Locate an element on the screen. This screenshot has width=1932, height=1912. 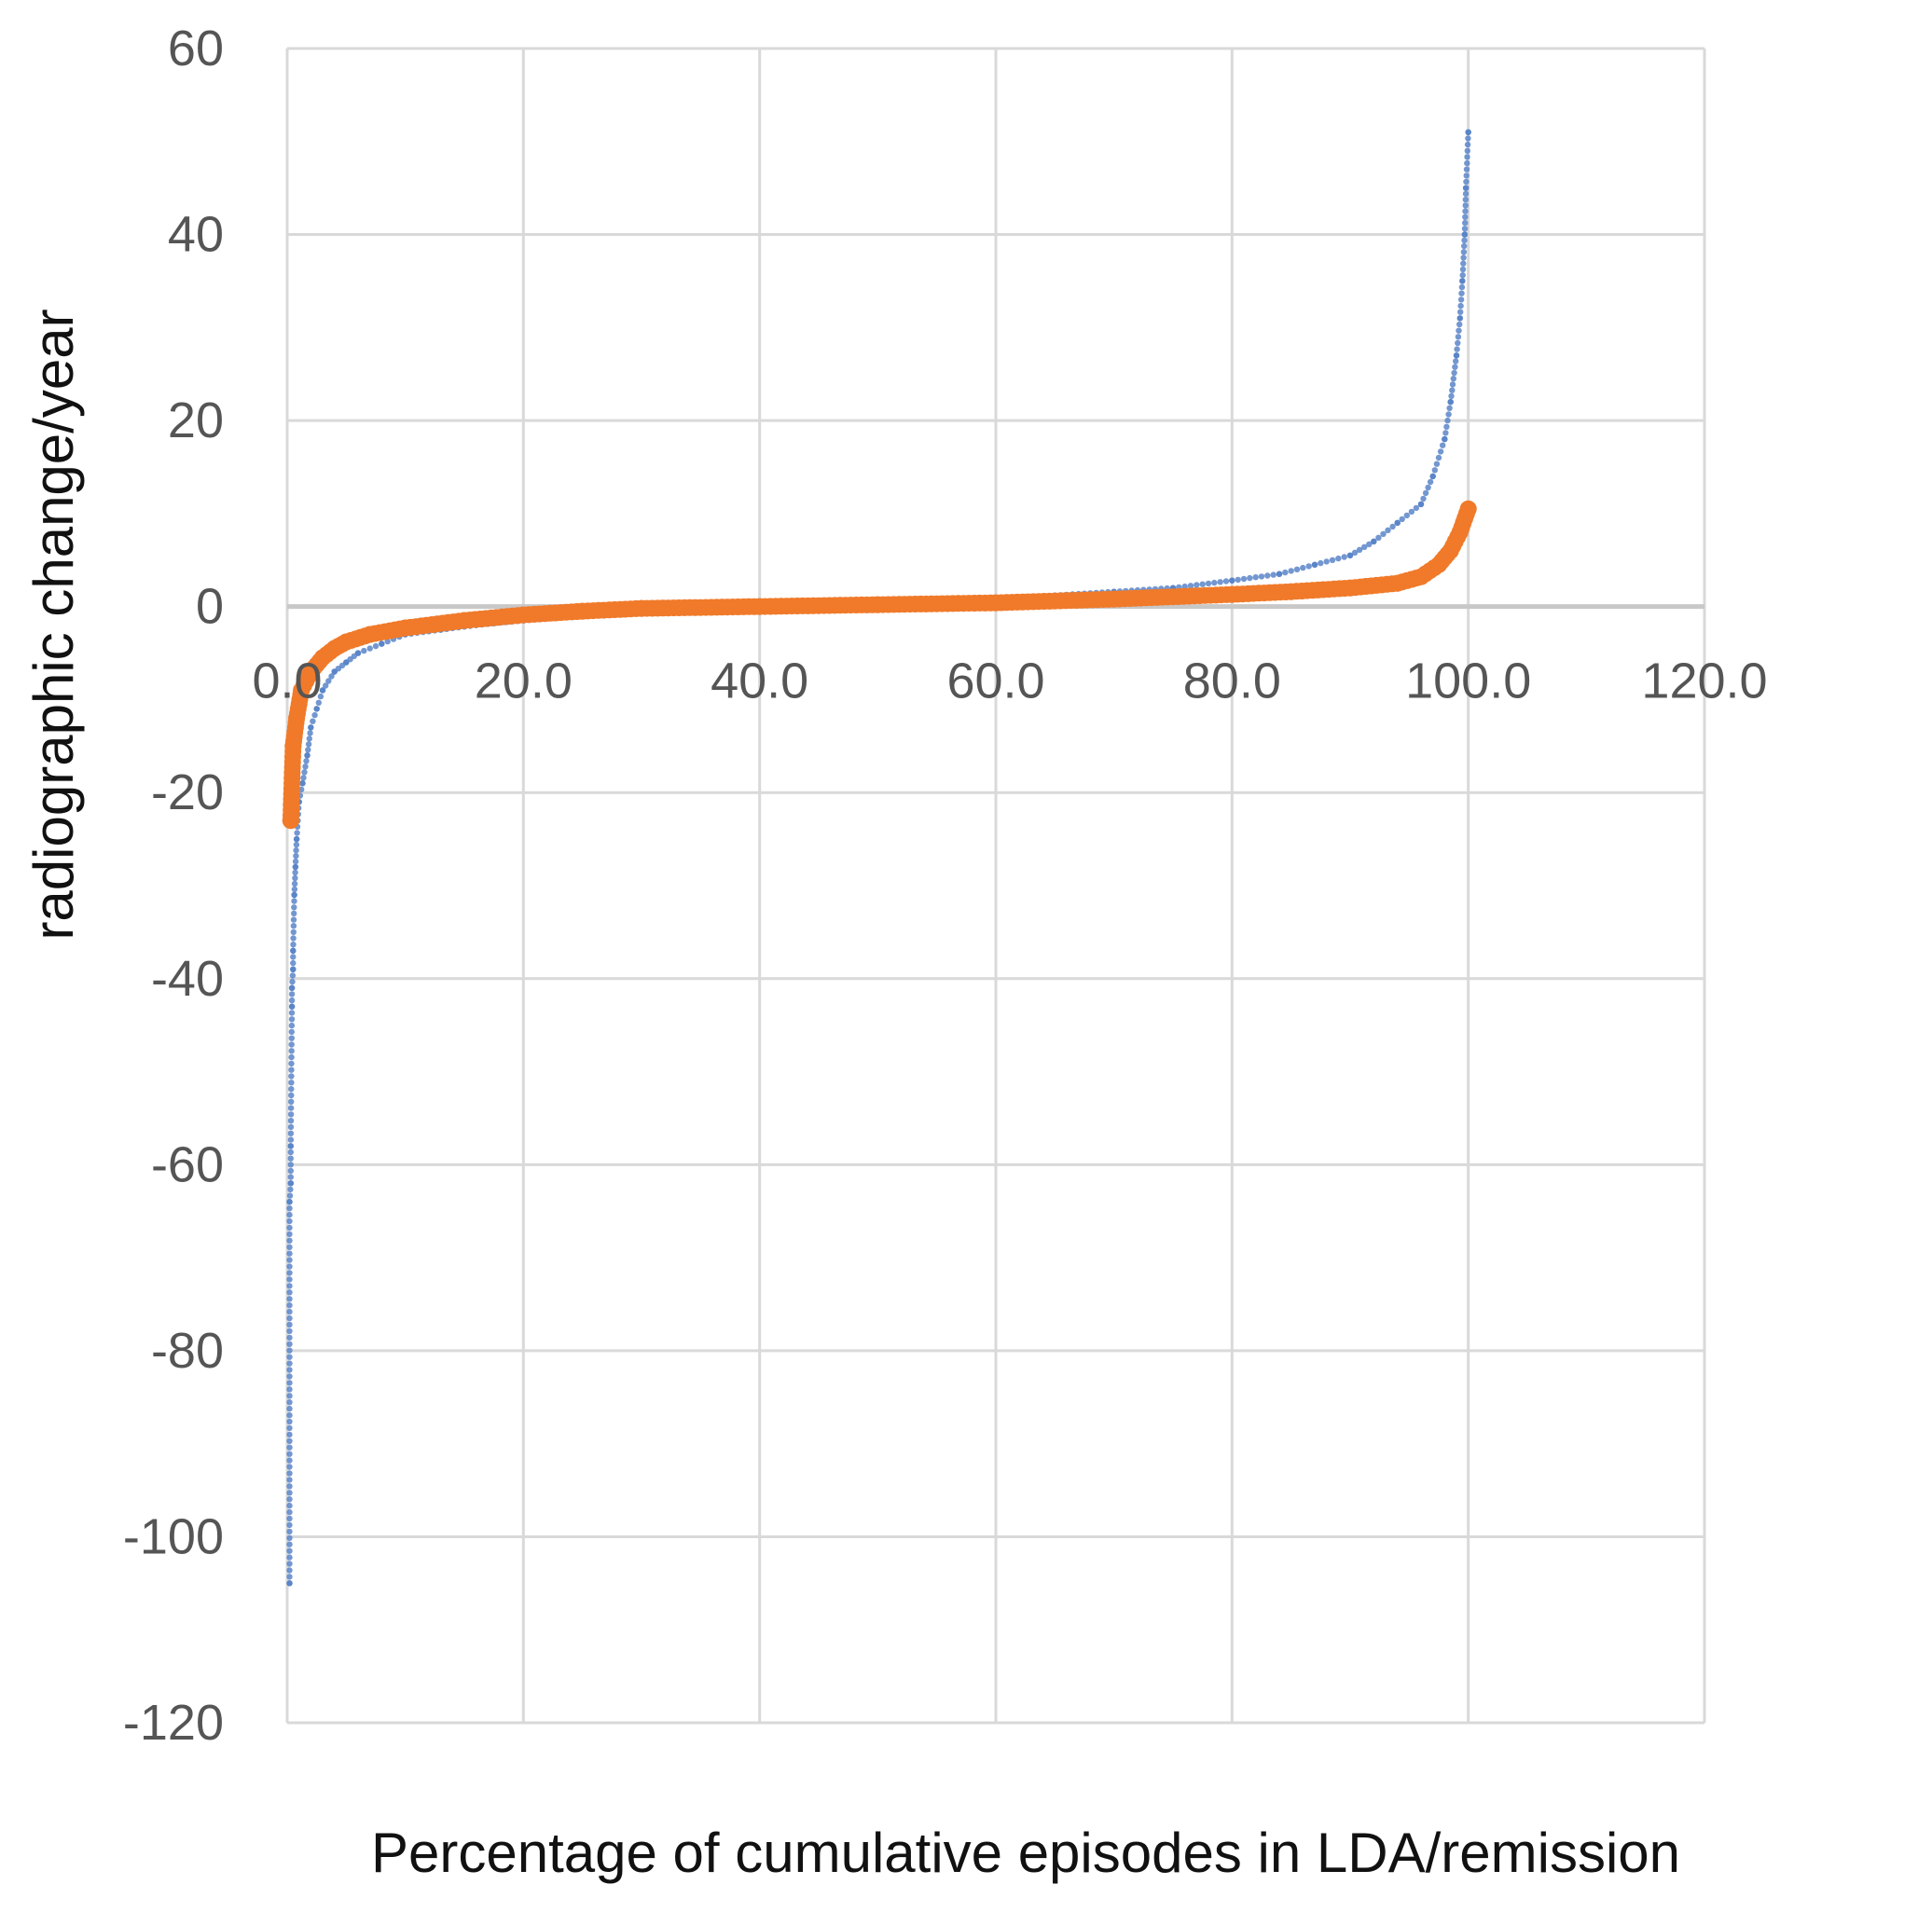
x-tick-label: 40.0 is located at coordinates (759, 681).